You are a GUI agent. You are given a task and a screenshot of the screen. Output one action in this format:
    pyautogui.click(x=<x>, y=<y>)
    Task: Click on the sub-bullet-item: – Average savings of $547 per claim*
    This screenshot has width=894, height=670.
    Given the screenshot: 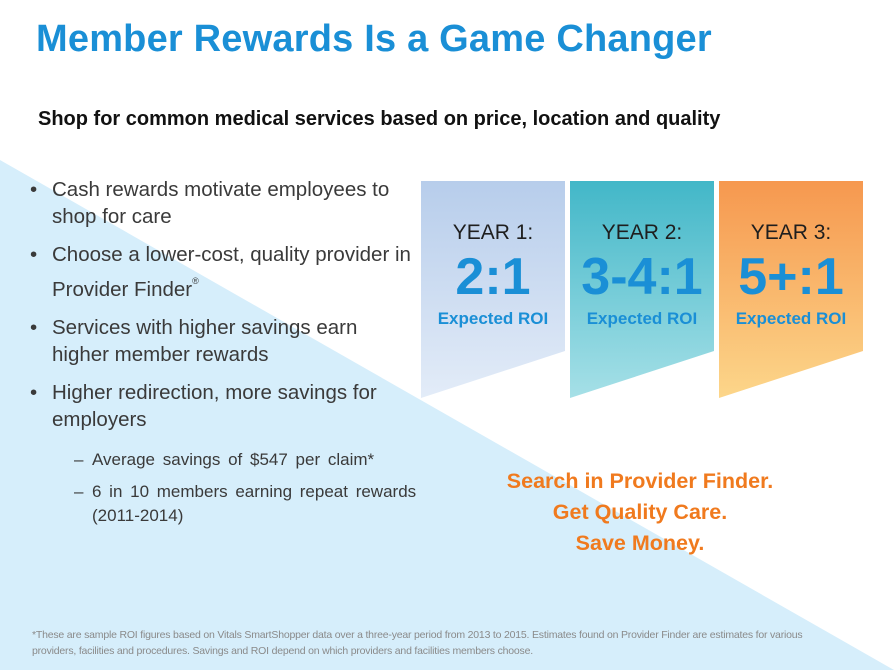 What is the action you would take?
    pyautogui.click(x=226, y=460)
    